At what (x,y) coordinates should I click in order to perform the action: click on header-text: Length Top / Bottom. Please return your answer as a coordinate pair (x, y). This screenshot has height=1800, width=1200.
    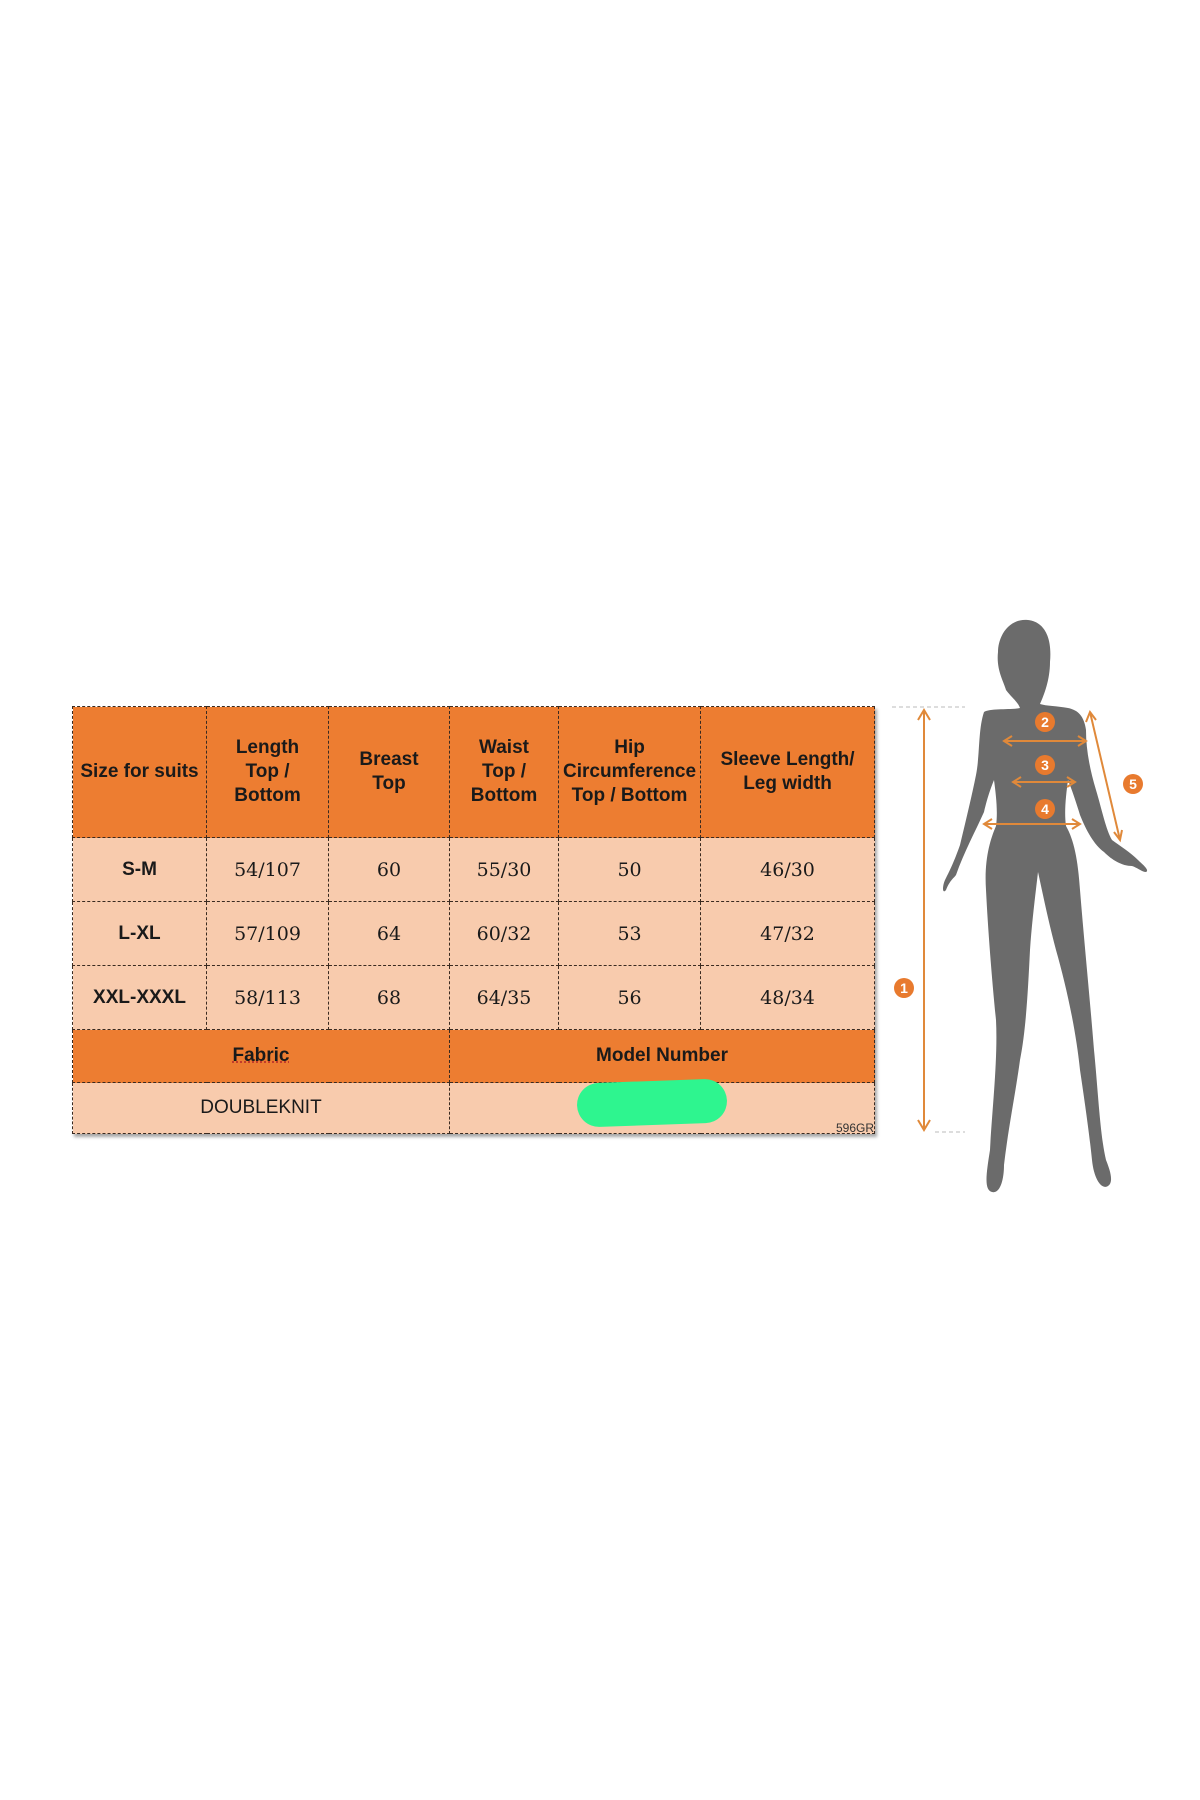
    Looking at the image, I should click on (267, 771).